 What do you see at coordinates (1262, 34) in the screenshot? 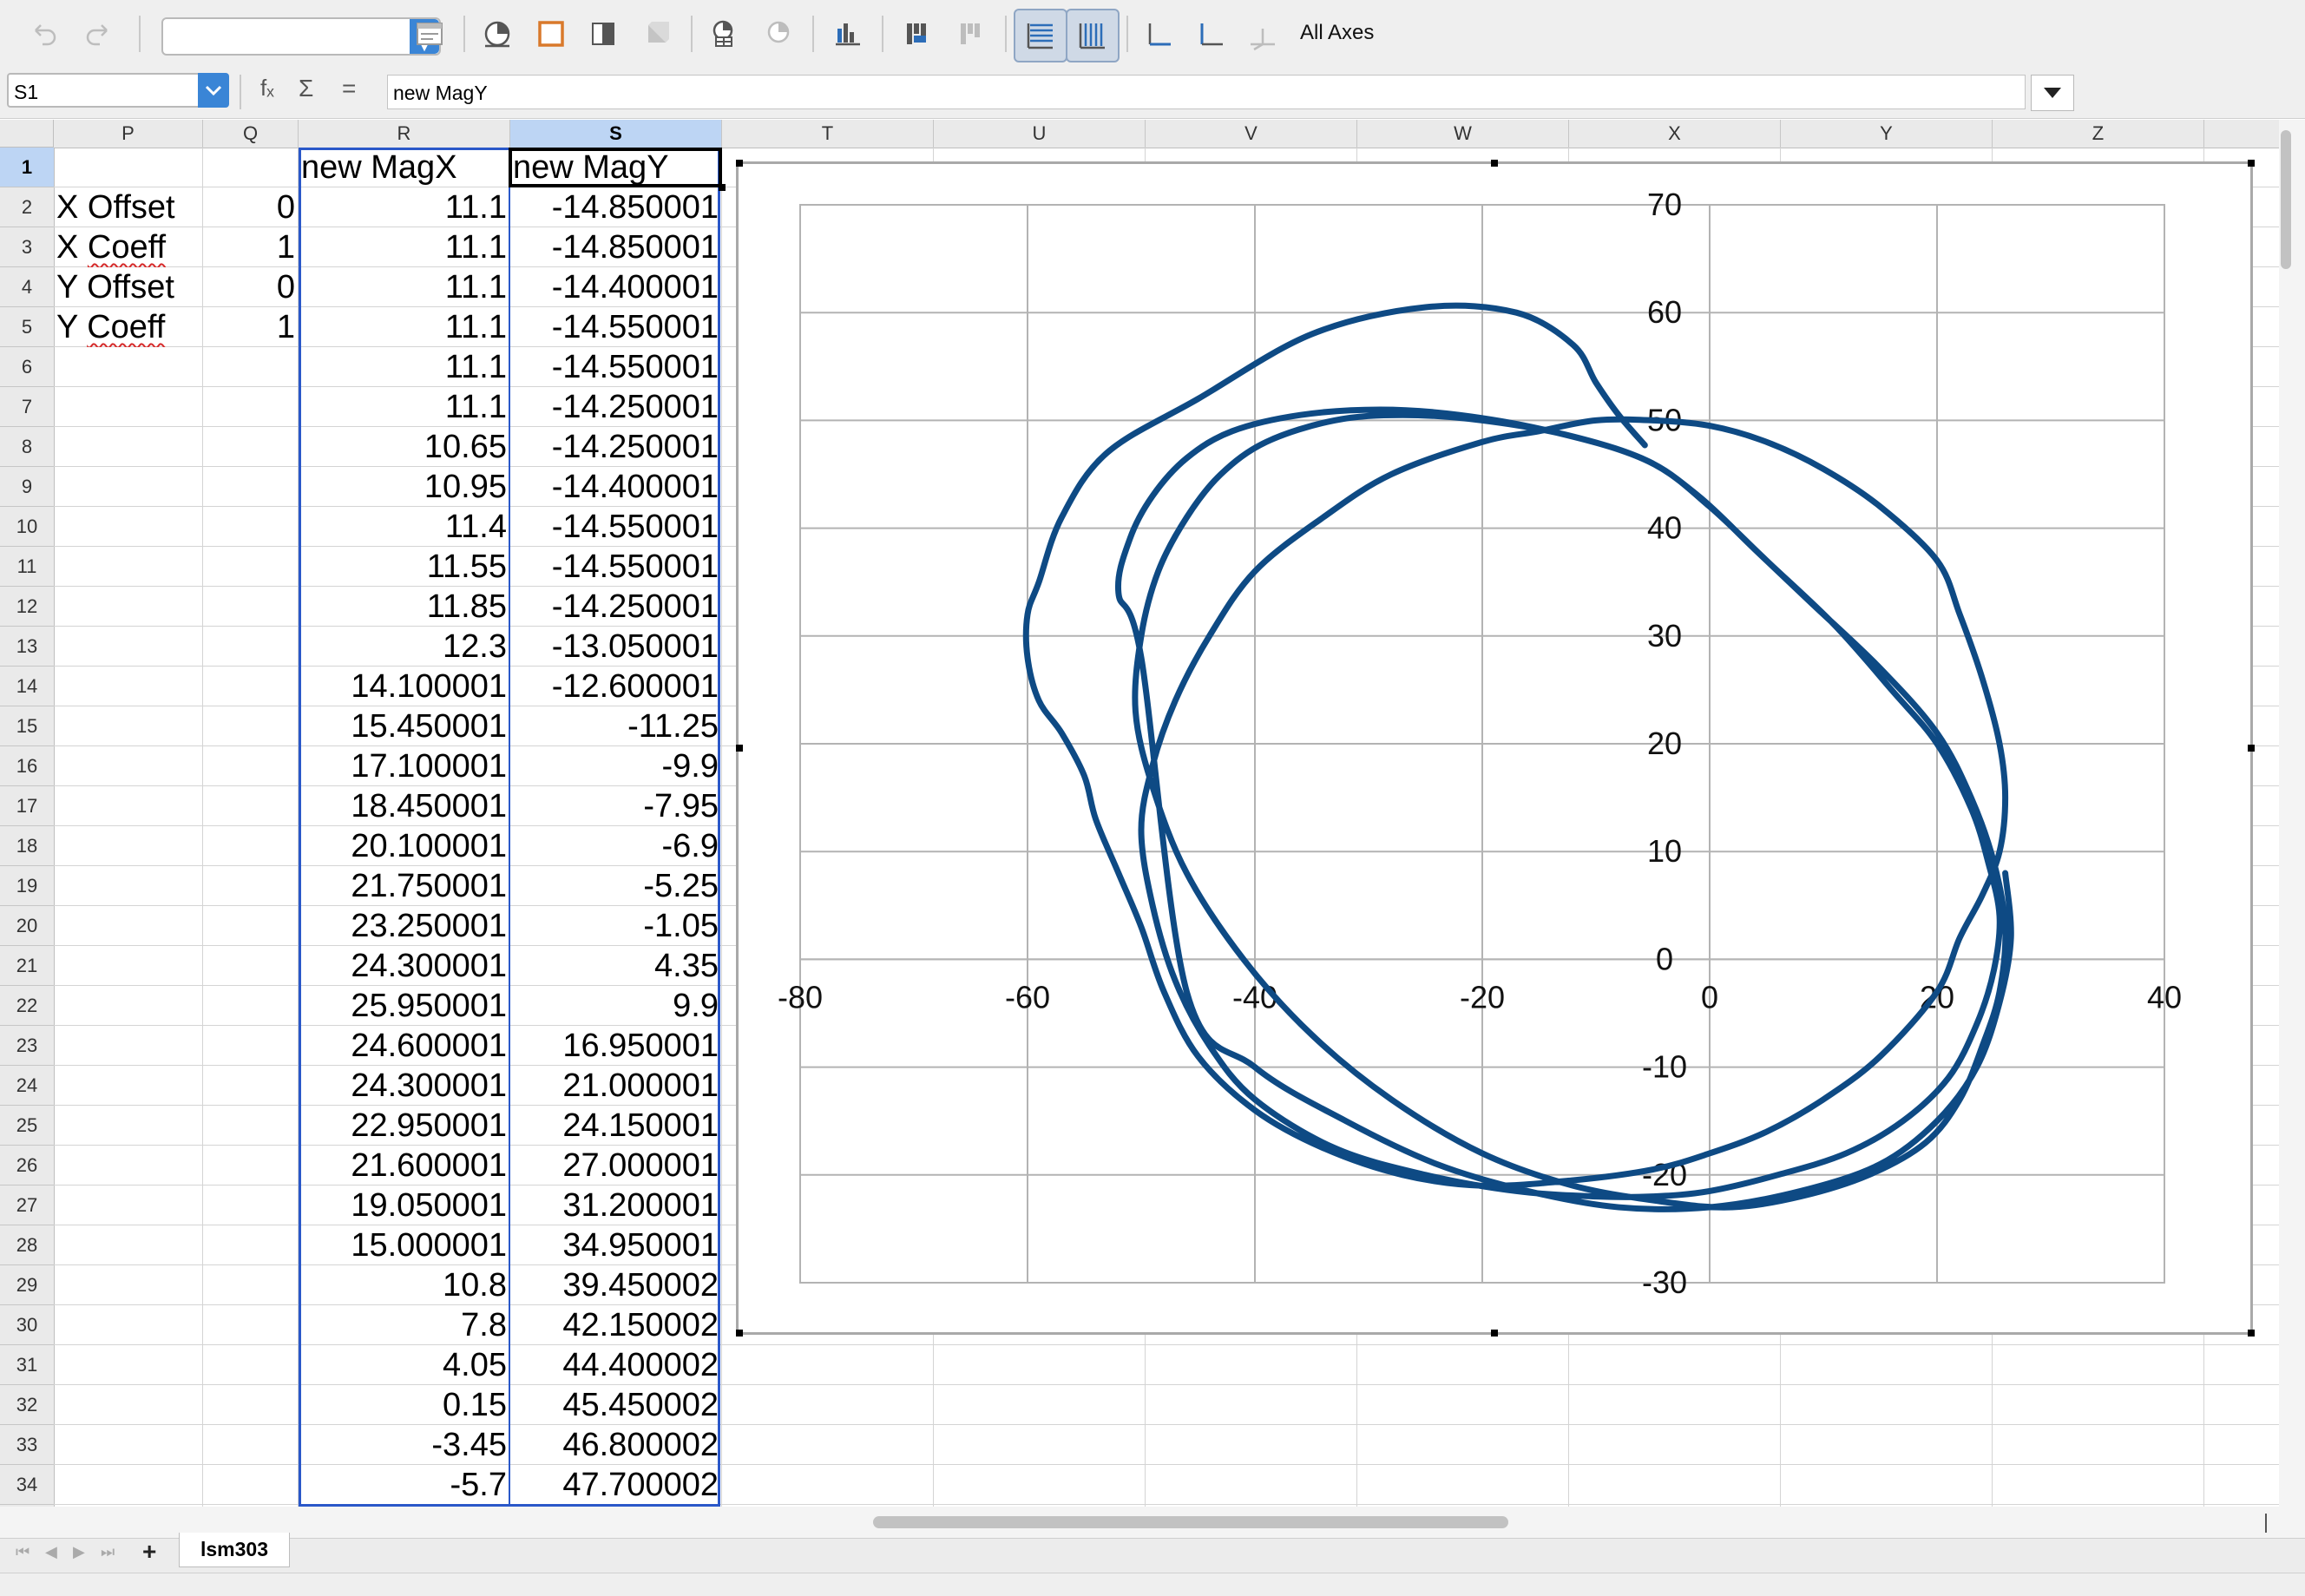
I see `z-axis-icon` at bounding box center [1262, 34].